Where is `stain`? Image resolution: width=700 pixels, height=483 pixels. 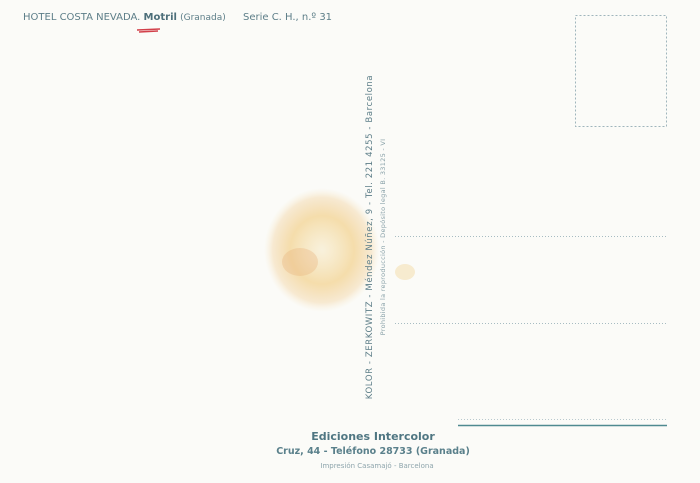 stain is located at coordinates (322, 250).